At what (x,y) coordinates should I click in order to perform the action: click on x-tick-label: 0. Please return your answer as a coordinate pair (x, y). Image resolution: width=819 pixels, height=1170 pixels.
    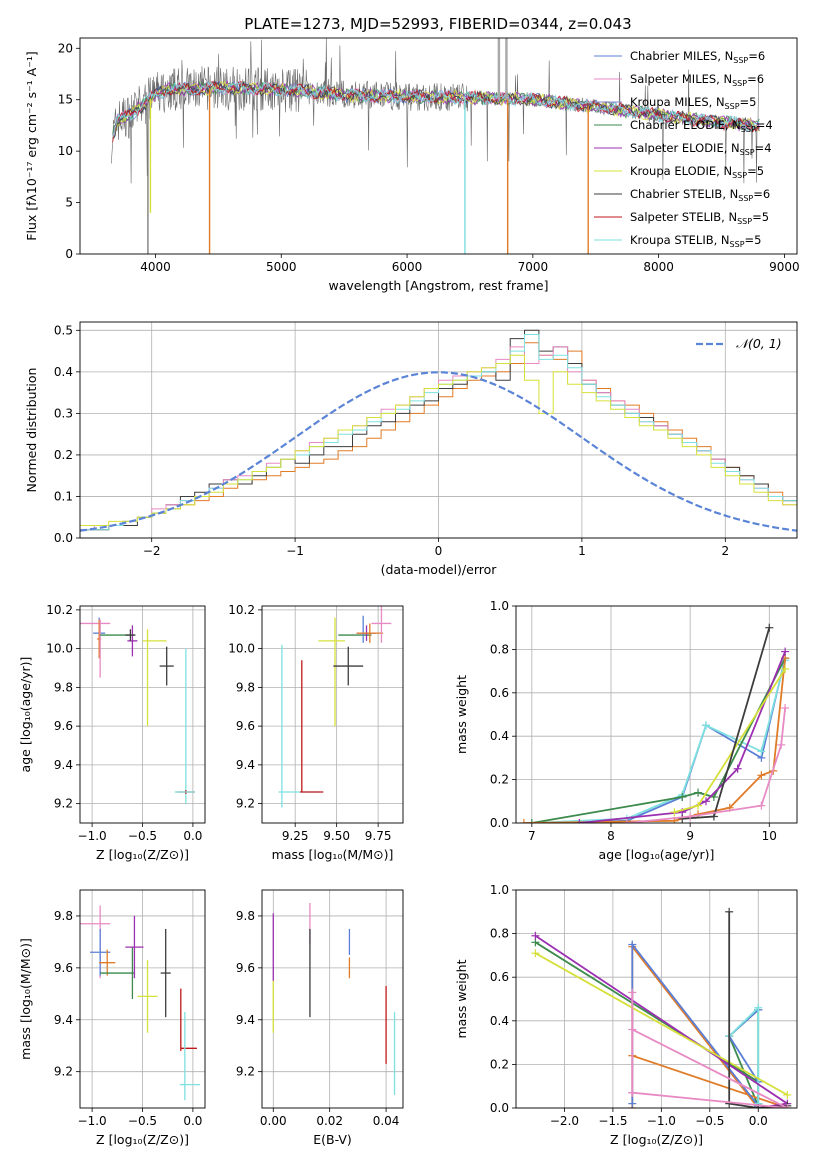
    Looking at the image, I should click on (439, 551).